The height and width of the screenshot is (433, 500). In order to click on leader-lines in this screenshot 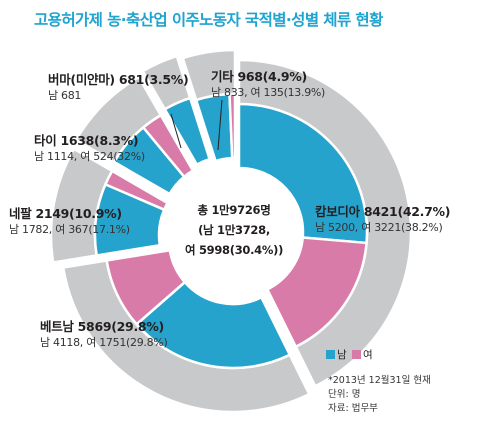, I will do `click(196, 125)`.